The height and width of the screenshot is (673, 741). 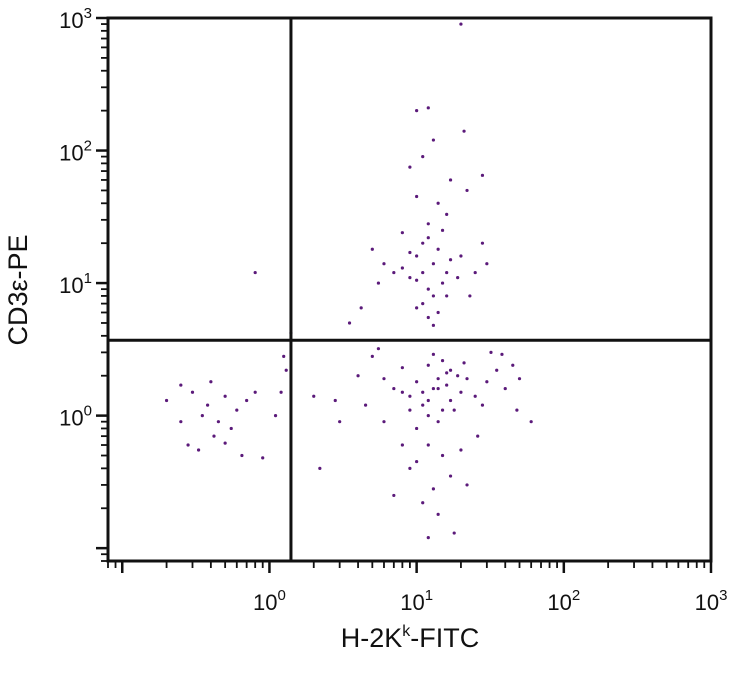 I want to click on y-axis-tick-labels: 10⁰ 10¹ 10² 10³, so click(x=75, y=218).